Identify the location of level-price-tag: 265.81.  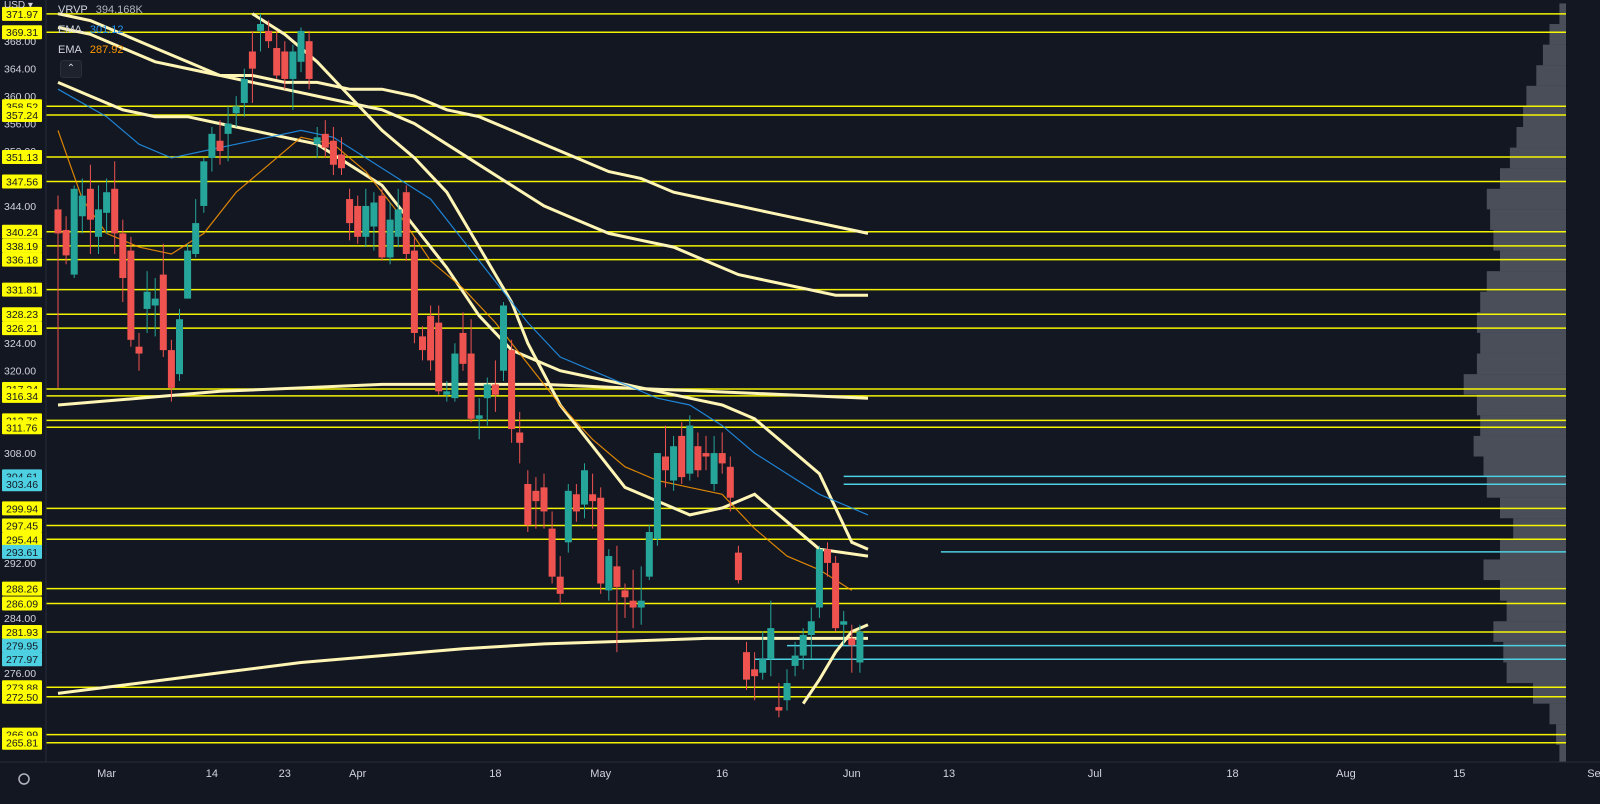
(22, 744).